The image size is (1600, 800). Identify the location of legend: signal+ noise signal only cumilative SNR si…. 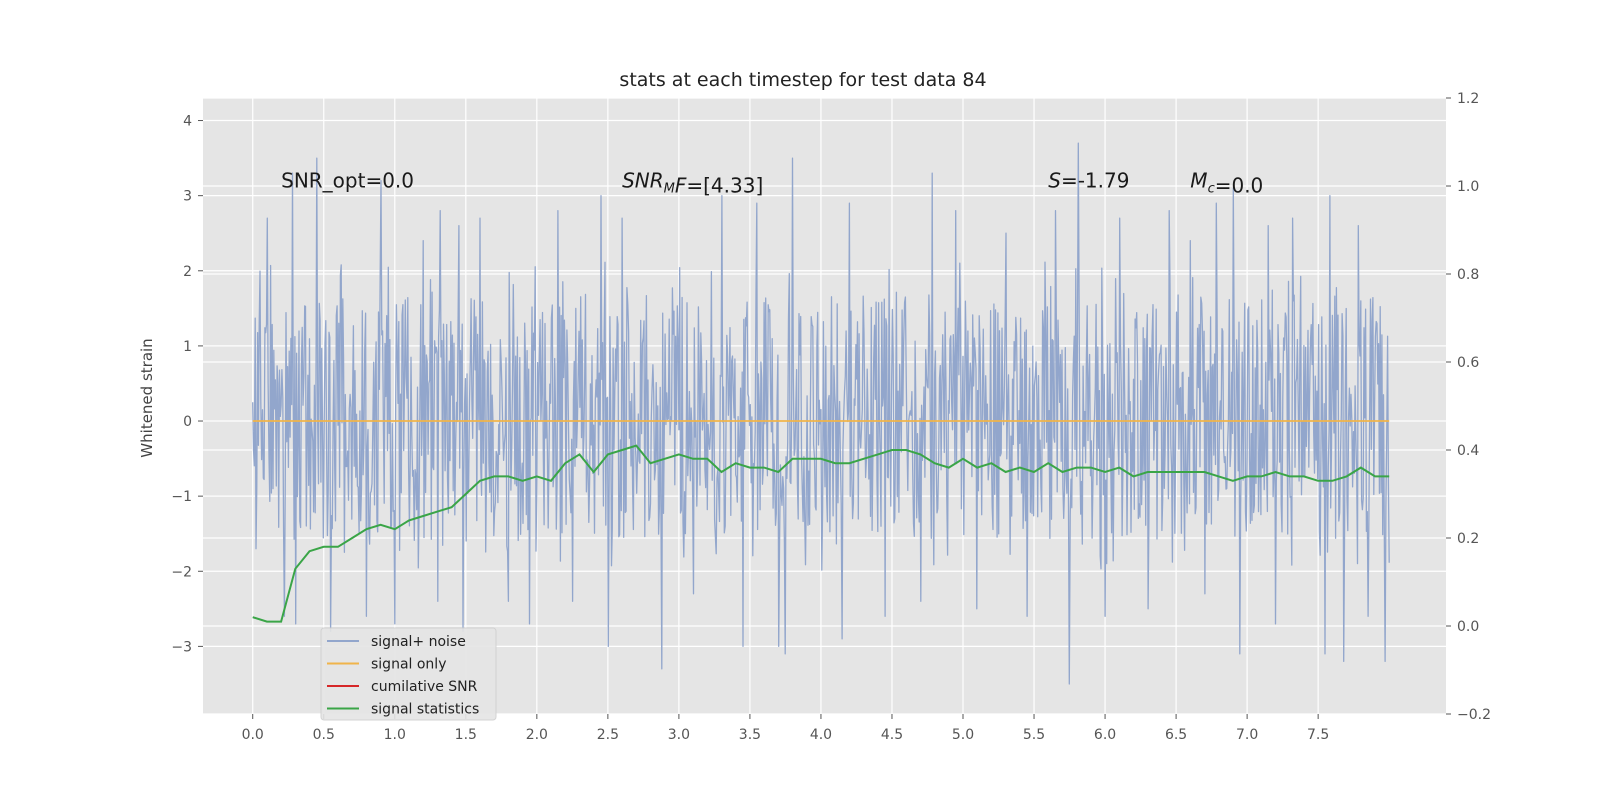
(408, 674).